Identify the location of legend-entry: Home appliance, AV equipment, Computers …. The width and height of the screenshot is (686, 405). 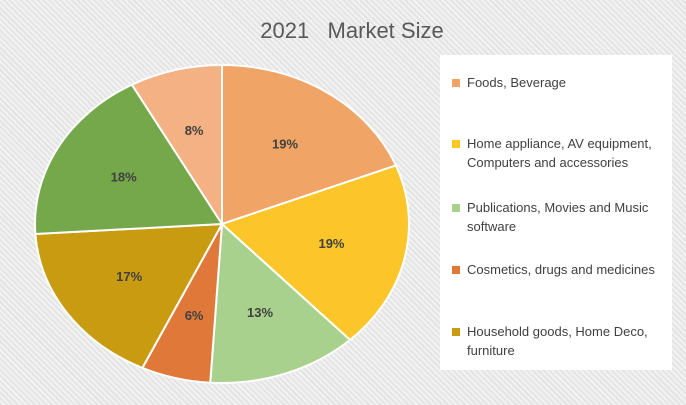
(557, 153).